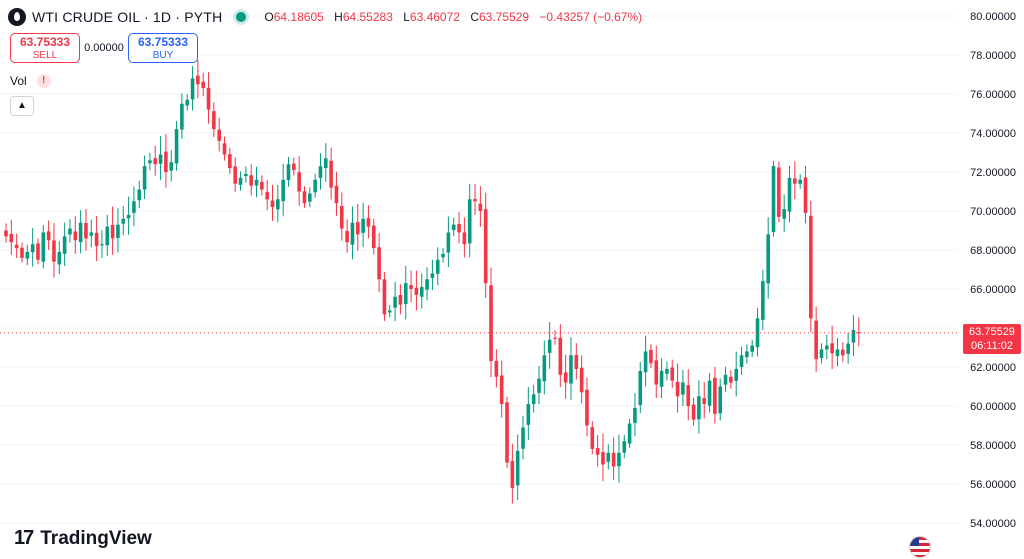 This screenshot has width=1024, height=559. What do you see at coordinates (127, 17) in the screenshot?
I see `symbol-title: WTI CRUDE OIL · 1D · PYTH` at bounding box center [127, 17].